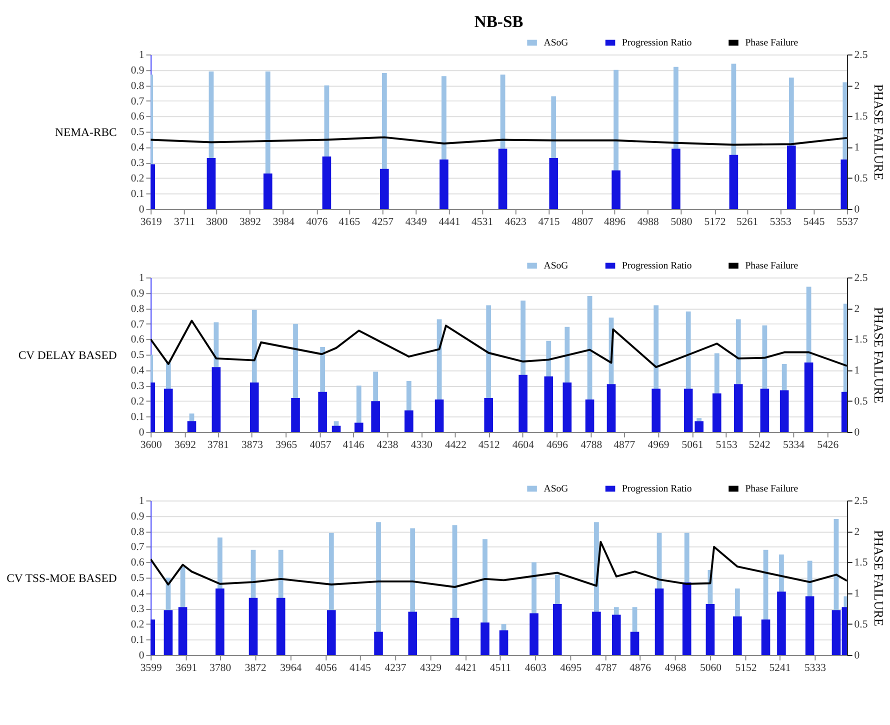  What do you see at coordinates (61, 579) in the screenshot?
I see `y-axis-title: CV TSS-MOE BASED` at bounding box center [61, 579].